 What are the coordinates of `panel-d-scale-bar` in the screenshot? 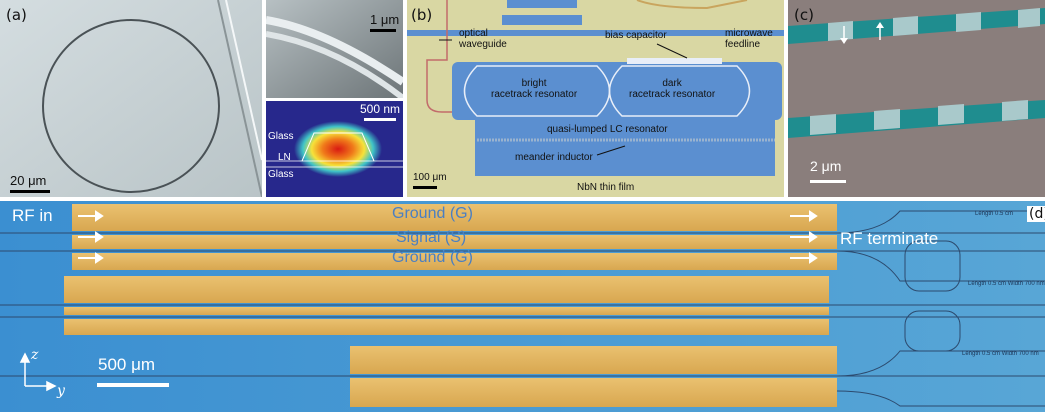 It's located at (133, 385).